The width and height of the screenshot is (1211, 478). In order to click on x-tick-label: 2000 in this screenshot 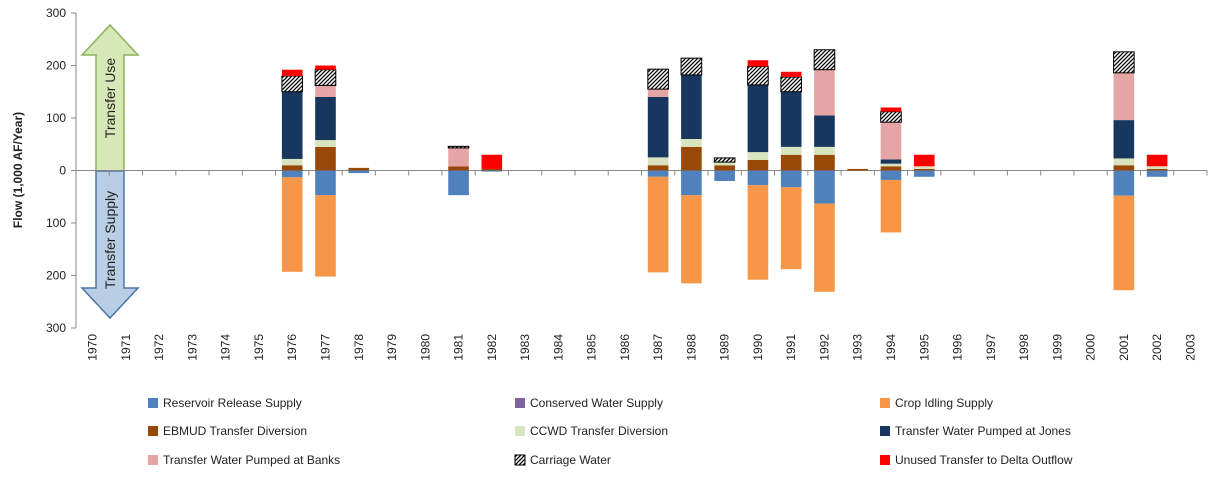, I will do `click(1091, 347)`.